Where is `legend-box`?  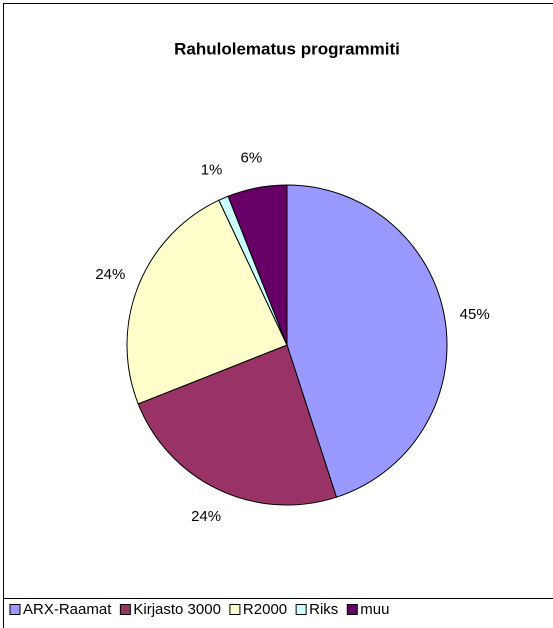 legend-box is located at coordinates (278, 613).